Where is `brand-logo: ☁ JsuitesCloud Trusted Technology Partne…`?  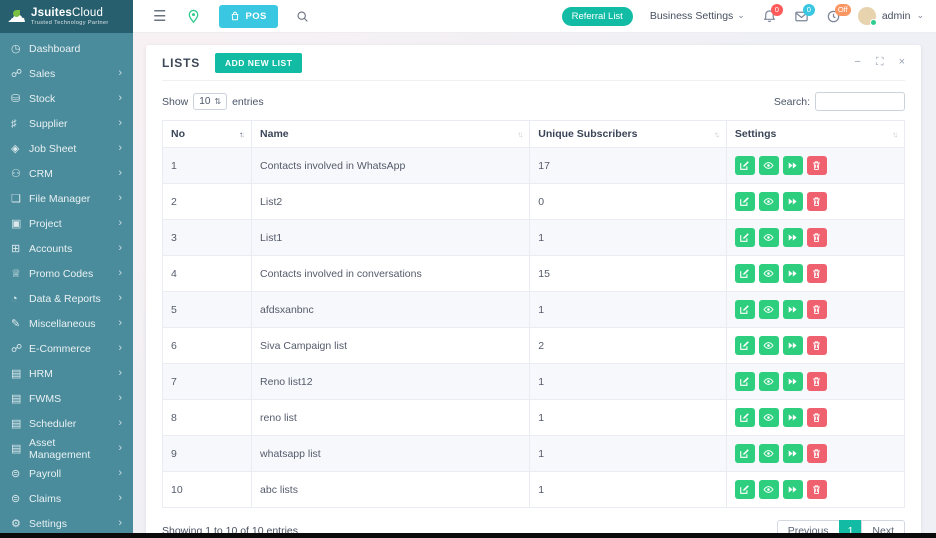 brand-logo: ☁ JsuitesCloud Trusted Technology Partne… is located at coordinates (66, 16).